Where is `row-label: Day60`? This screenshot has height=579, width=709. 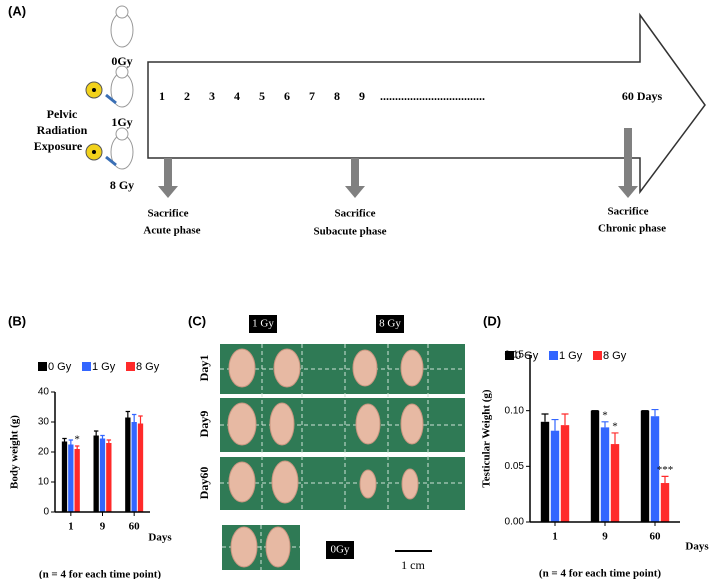
row-label: Day60 is located at coordinates (204, 483).